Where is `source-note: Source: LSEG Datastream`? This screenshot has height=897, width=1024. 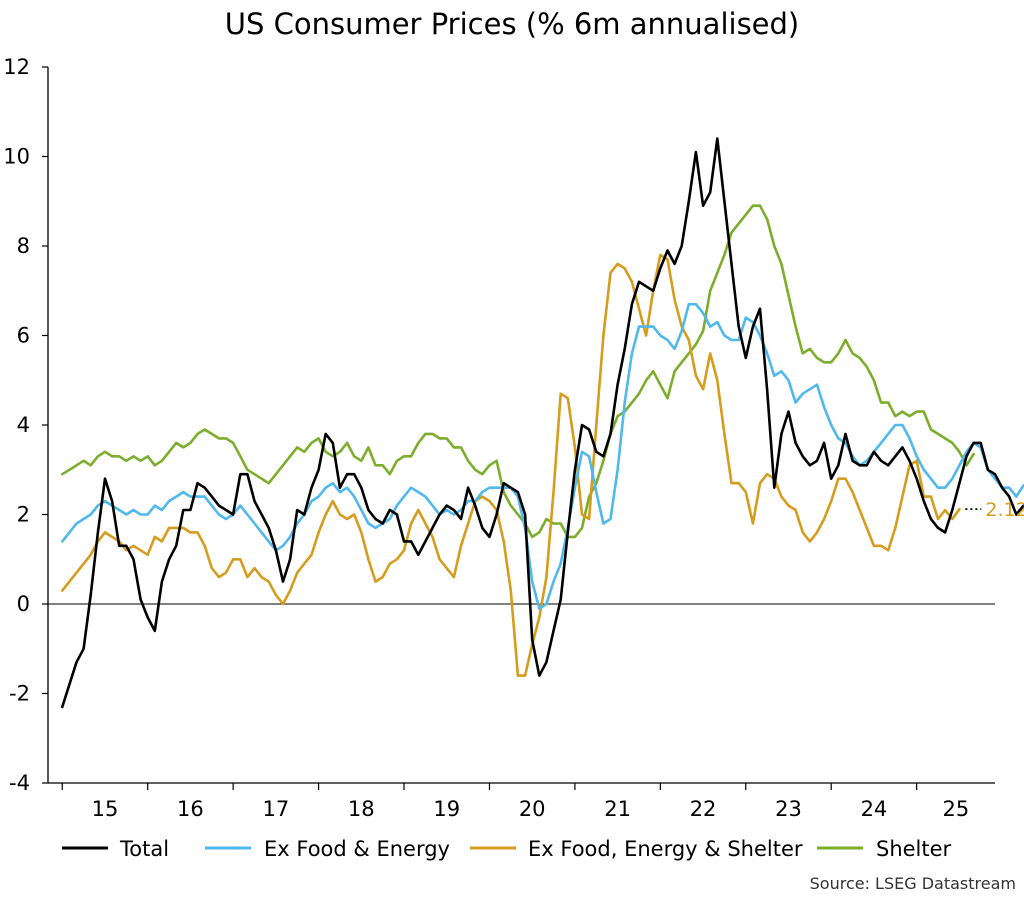
source-note: Source: LSEG Datastream is located at coordinates (913, 883).